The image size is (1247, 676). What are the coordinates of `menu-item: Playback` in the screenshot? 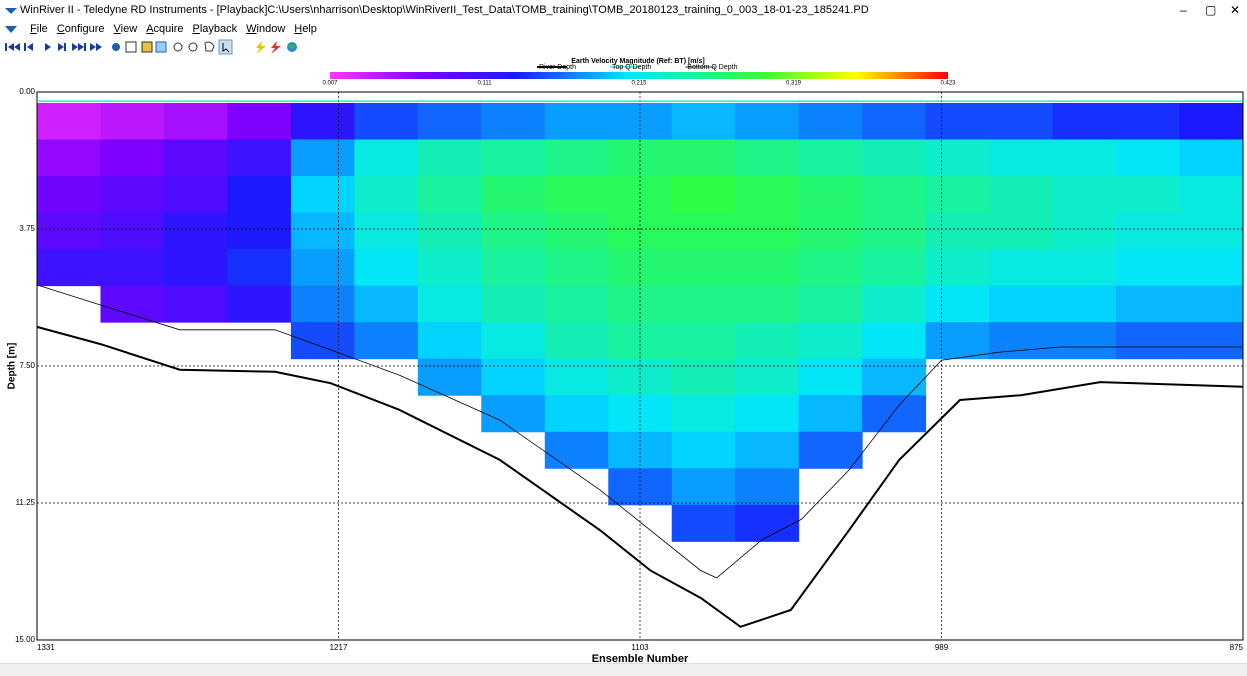 It's located at (215, 29).